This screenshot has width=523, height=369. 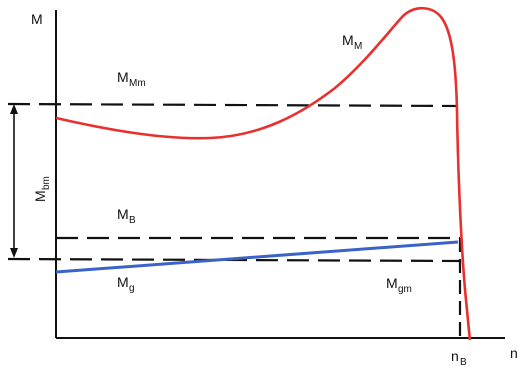 What do you see at coordinates (514, 353) in the screenshot?
I see `x-axis-label: n` at bounding box center [514, 353].